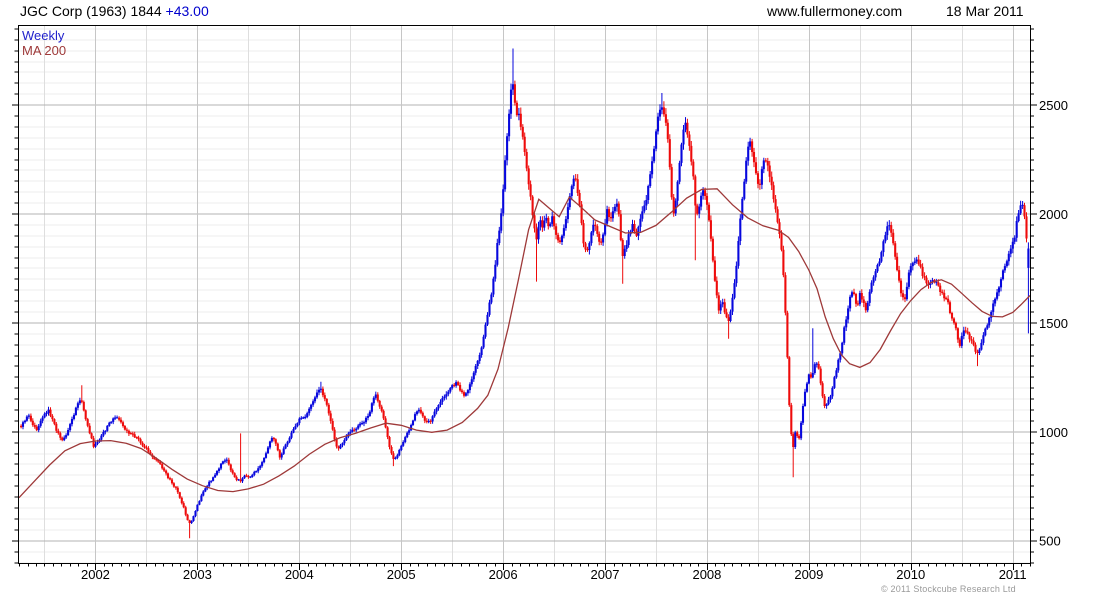 The height and width of the screenshot is (600, 1100). I want to click on x-axis-tick-label: 2005, so click(401, 574).